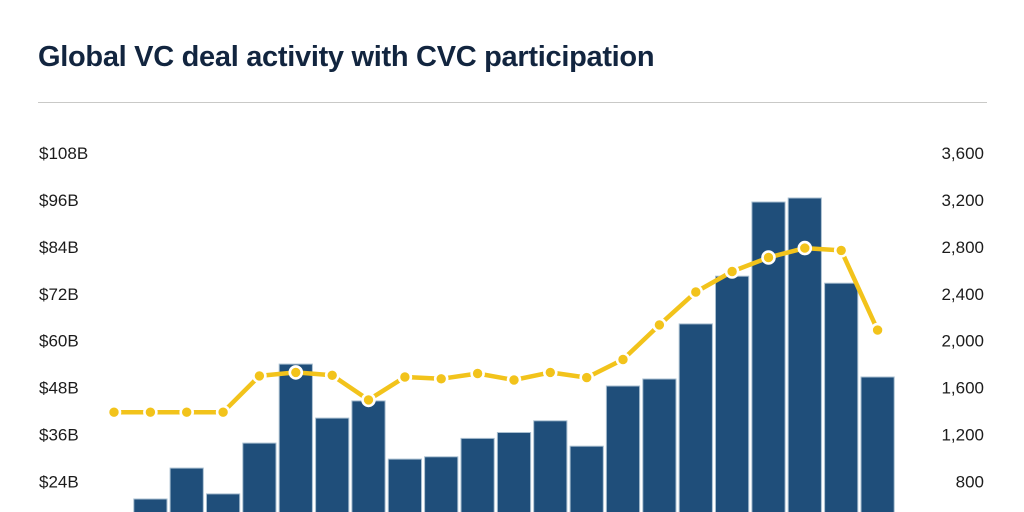 This screenshot has height=512, width=1024. Describe the element at coordinates (962, 200) in the screenshot. I see `right-axis-tick: 3,200` at that location.